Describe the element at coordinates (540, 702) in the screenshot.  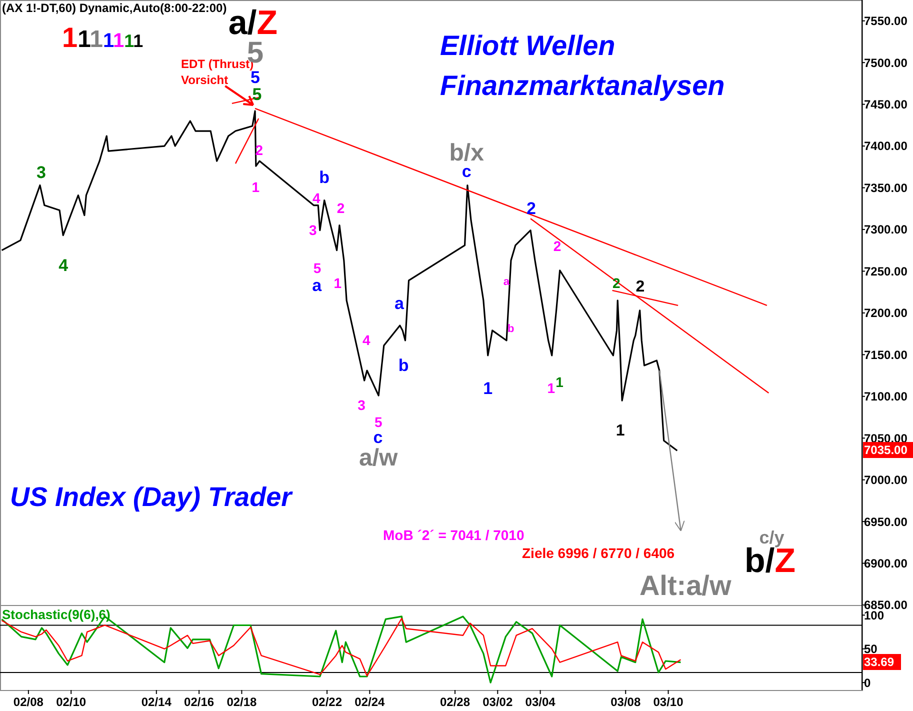
I see `x-tick-label: 03/04` at that location.